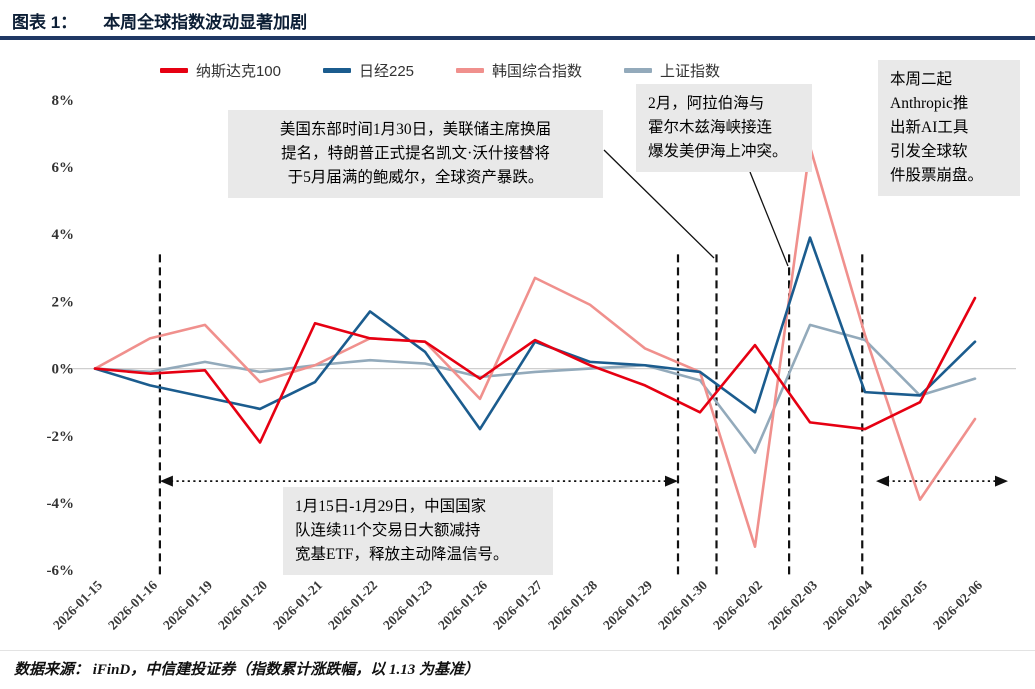 The width and height of the screenshot is (1035, 689). What do you see at coordinates (470, 70) in the screenshot?
I see `legend-swatch-kospi` at bounding box center [470, 70].